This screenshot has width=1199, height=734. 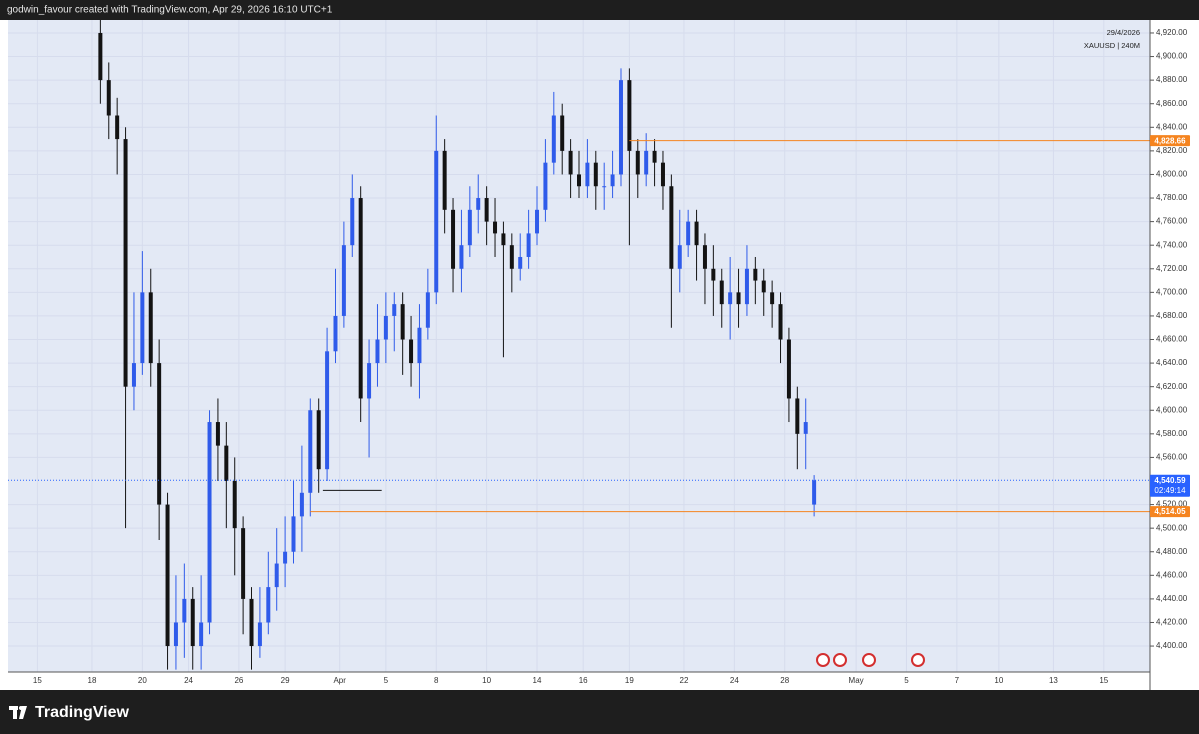 I want to click on price-tag-label: 4,514.05, so click(x=1170, y=511).